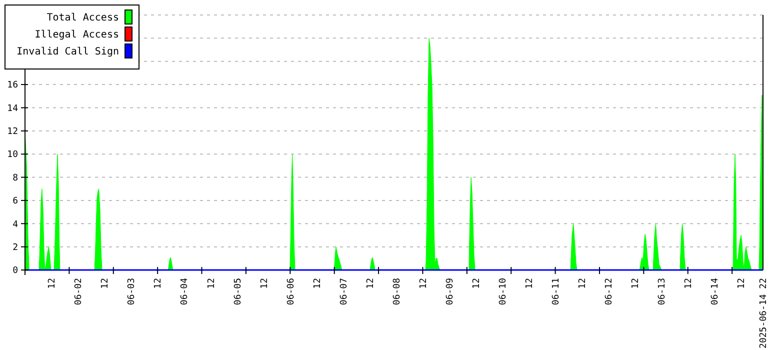 The width and height of the screenshot is (780, 350). I want to click on y-tick-label: 10, so click(12, 155).